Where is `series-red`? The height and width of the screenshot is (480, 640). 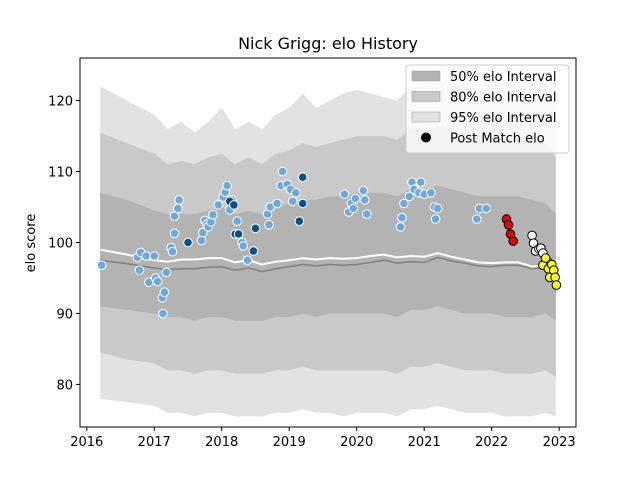
series-red is located at coordinates (510, 230).